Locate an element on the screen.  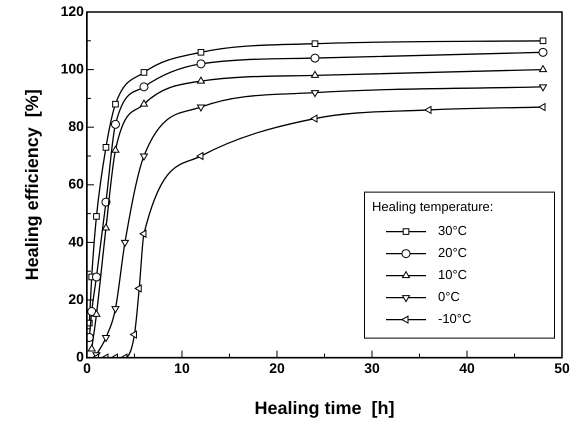
x-tick-label: 20 is located at coordinates (277, 368).